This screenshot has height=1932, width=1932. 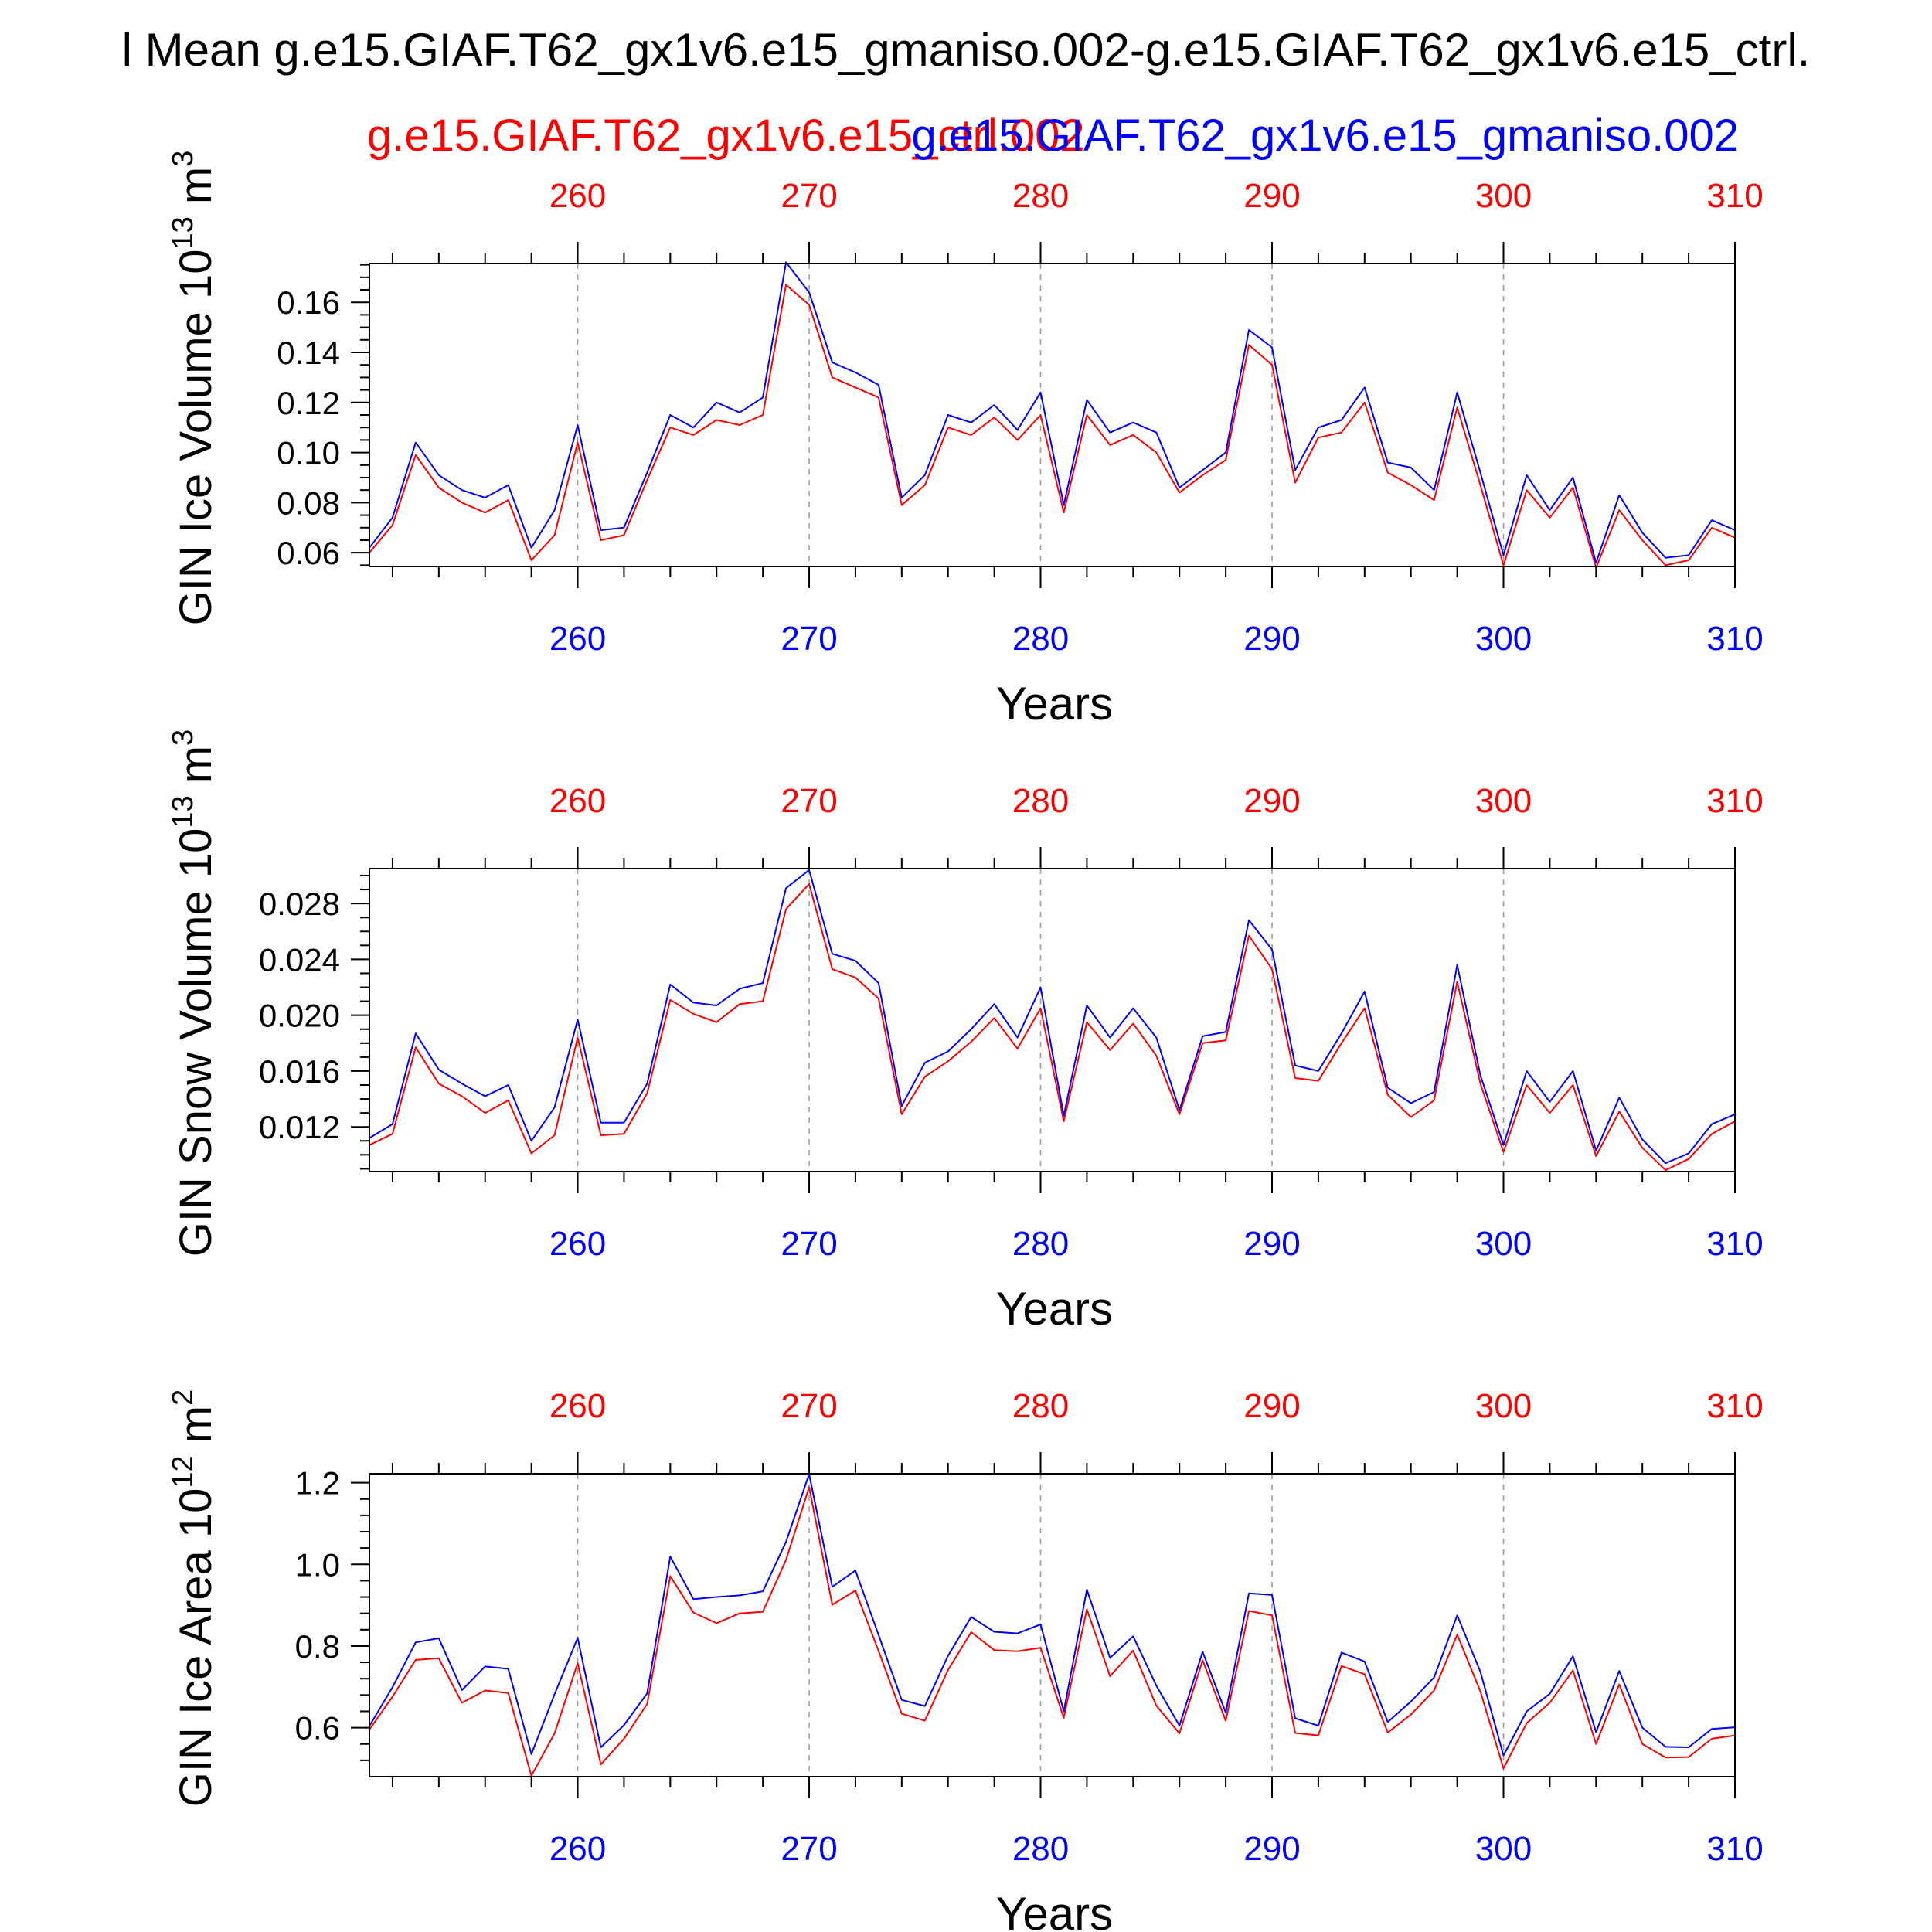 I want to click on y-axis-label: GIN Ice Area 1012 m2, so click(x=194, y=1599).